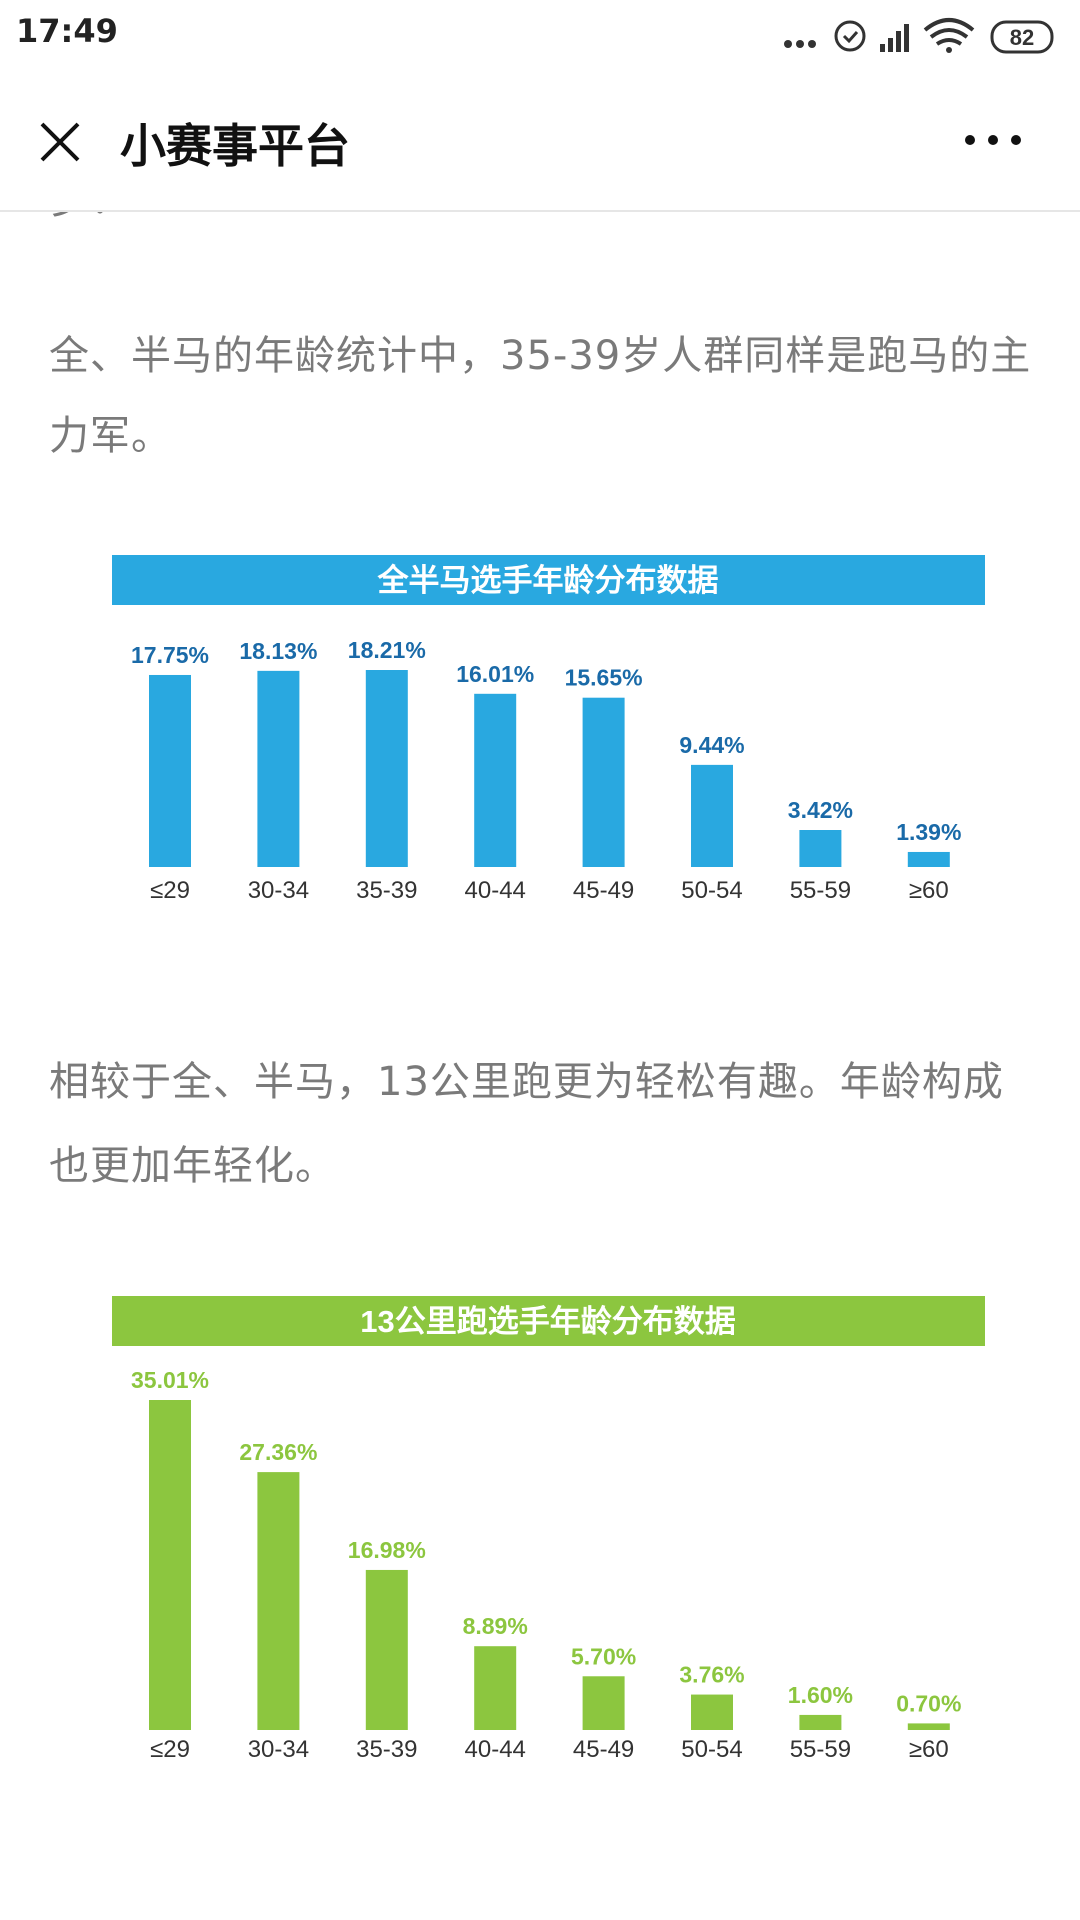 The image size is (1080, 1920). What do you see at coordinates (928, 832) in the screenshot?
I see `value-label: 1.39%` at bounding box center [928, 832].